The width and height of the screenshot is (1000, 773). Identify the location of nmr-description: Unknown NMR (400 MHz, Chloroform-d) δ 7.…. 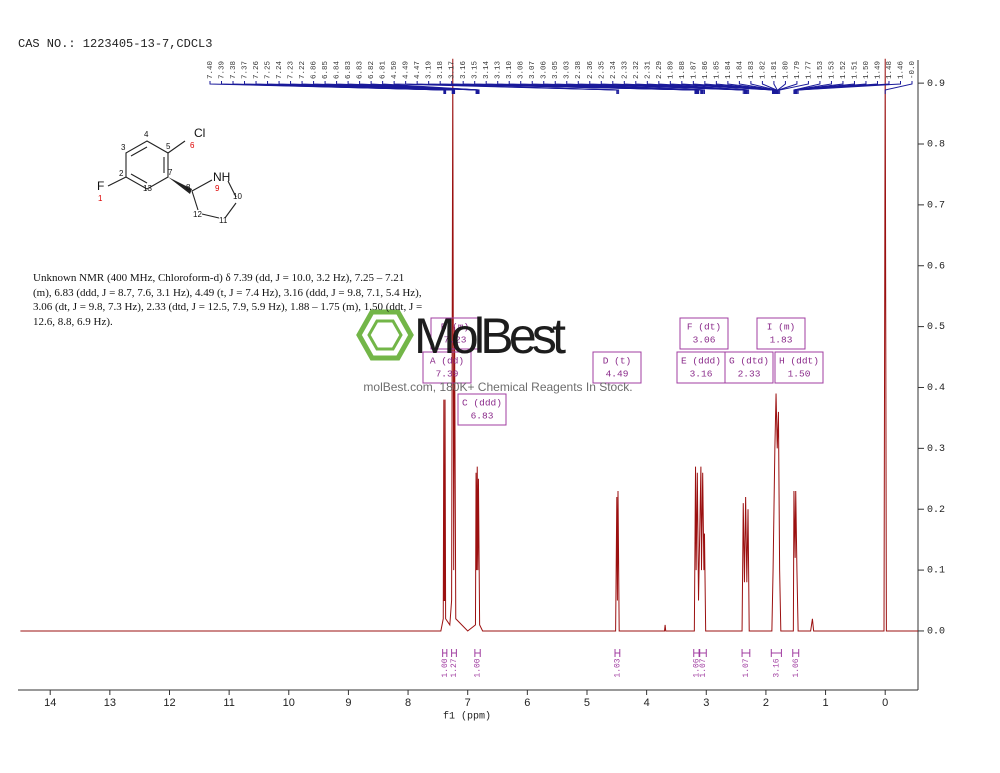
(228, 300).